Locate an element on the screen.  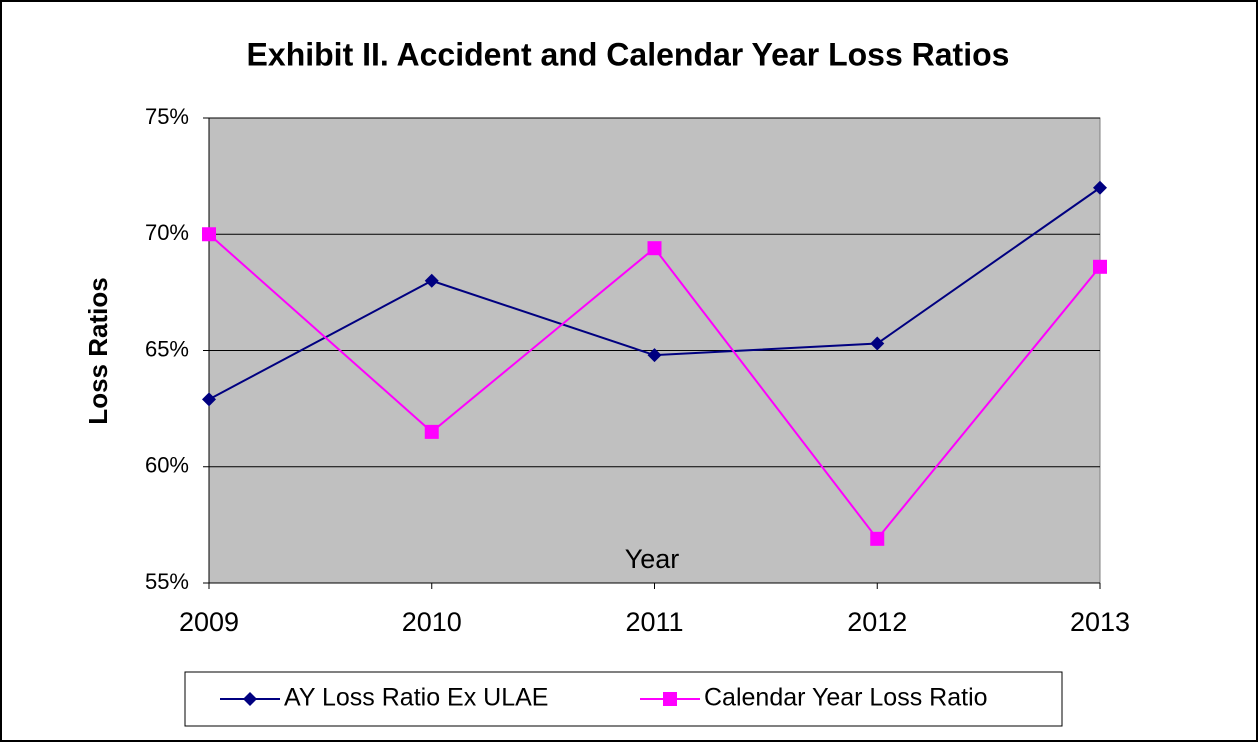
x-tick-label: 2009 is located at coordinates (209, 622).